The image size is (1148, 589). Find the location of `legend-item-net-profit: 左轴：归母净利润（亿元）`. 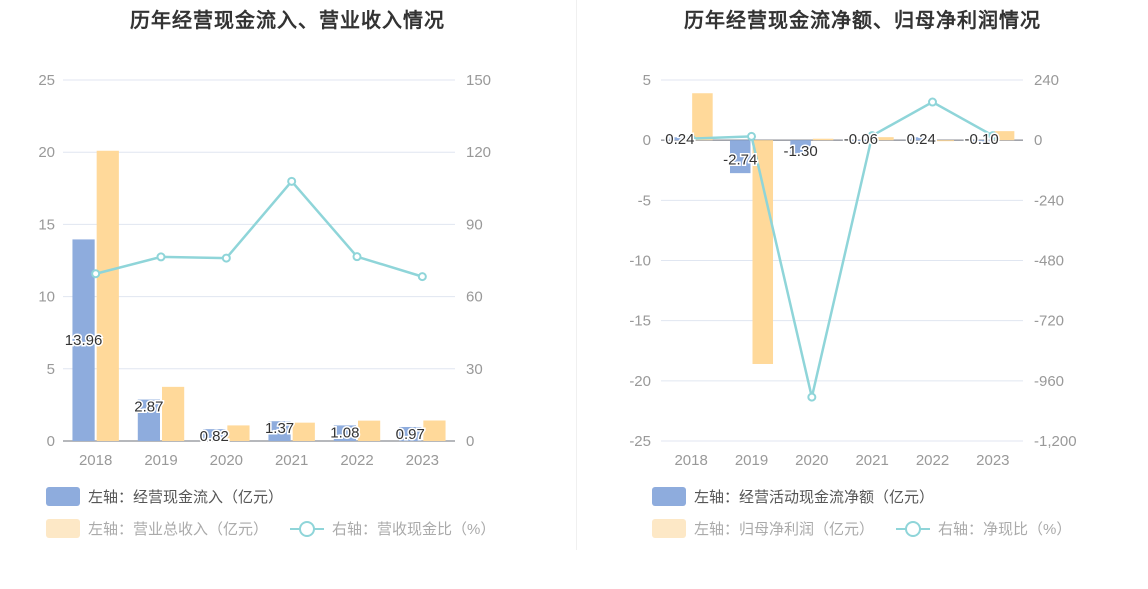

legend-item-net-profit: 左轴：归母净利润（亿元） is located at coordinates (763, 528).